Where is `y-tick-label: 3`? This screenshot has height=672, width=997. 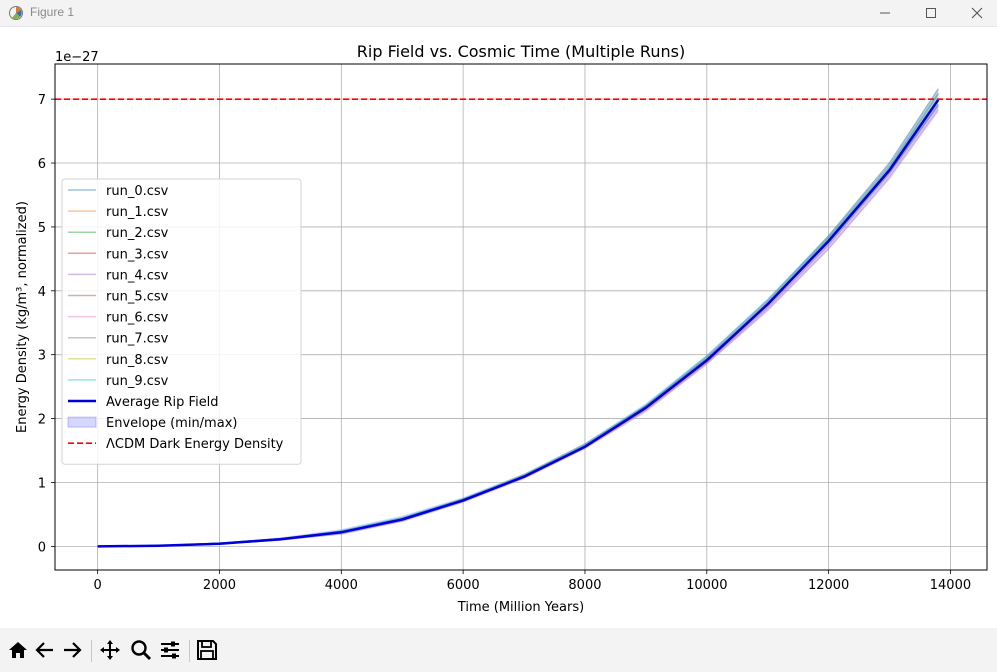
y-tick-label: 3 is located at coordinates (42, 356).